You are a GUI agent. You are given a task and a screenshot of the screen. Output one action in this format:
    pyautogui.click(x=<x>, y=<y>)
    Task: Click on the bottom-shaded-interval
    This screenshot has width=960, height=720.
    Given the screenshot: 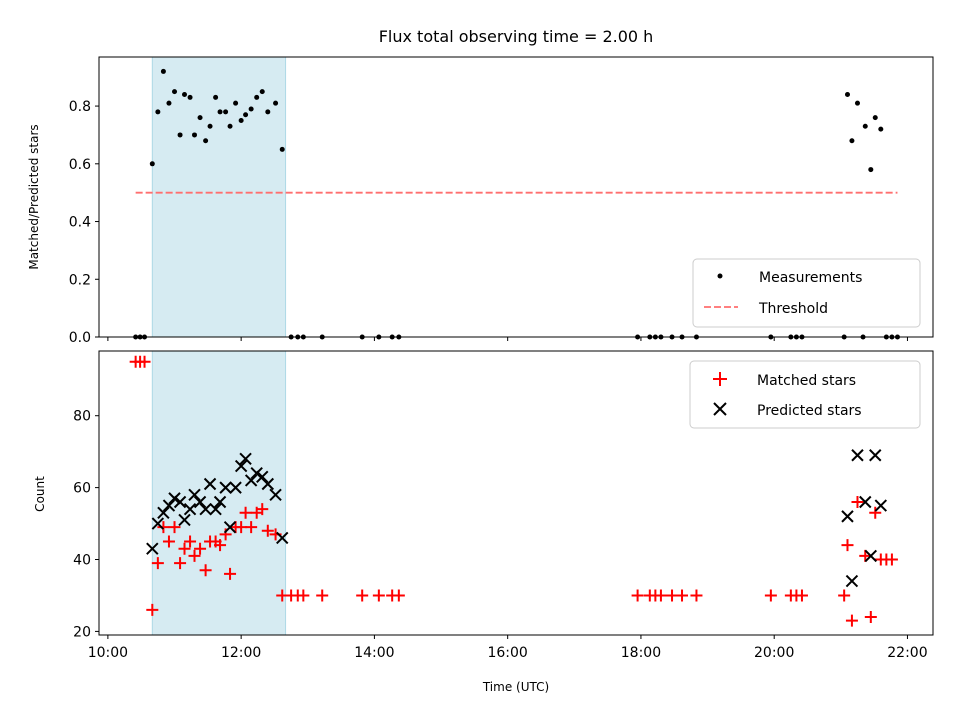 What is the action you would take?
    pyautogui.click(x=219, y=493)
    